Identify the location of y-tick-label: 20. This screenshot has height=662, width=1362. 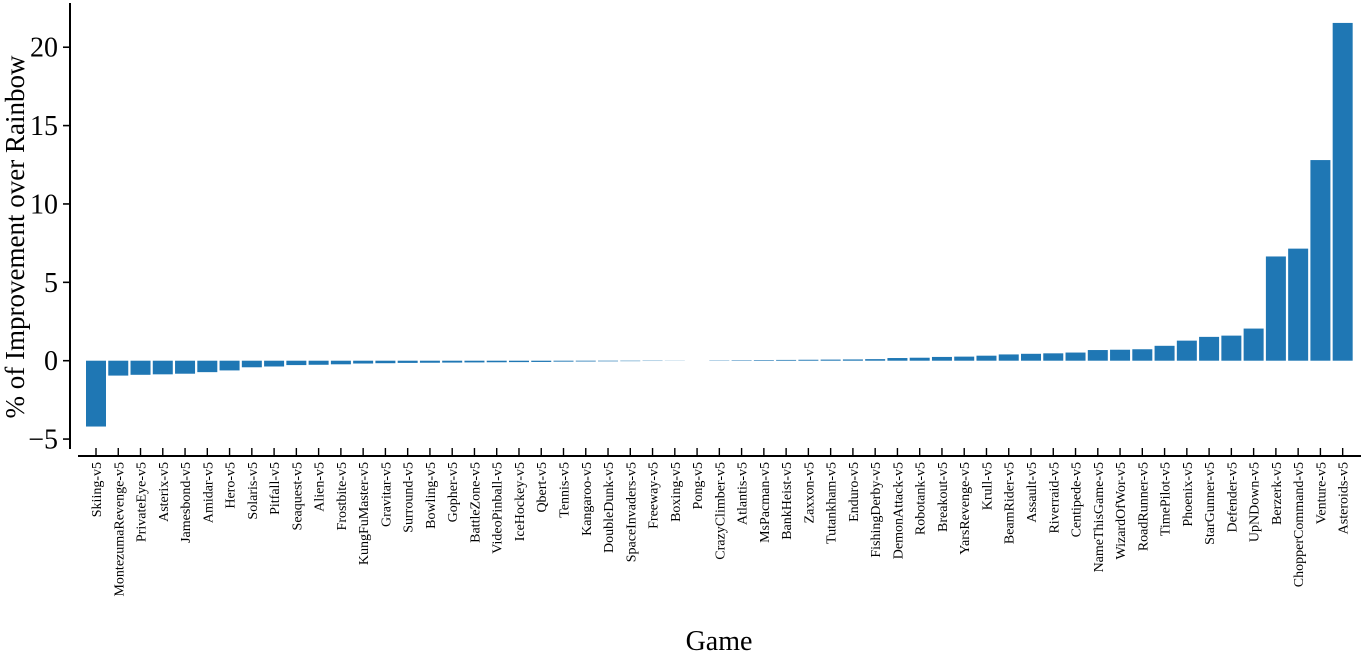
(44, 48).